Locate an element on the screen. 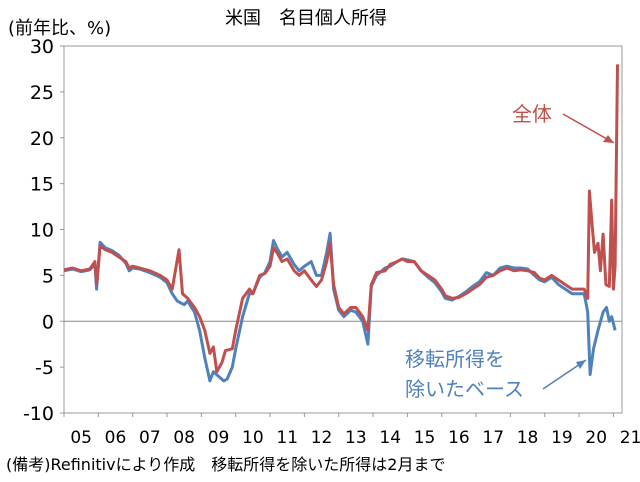  y-axis-label: (前年比、%) is located at coordinates (59, 28).